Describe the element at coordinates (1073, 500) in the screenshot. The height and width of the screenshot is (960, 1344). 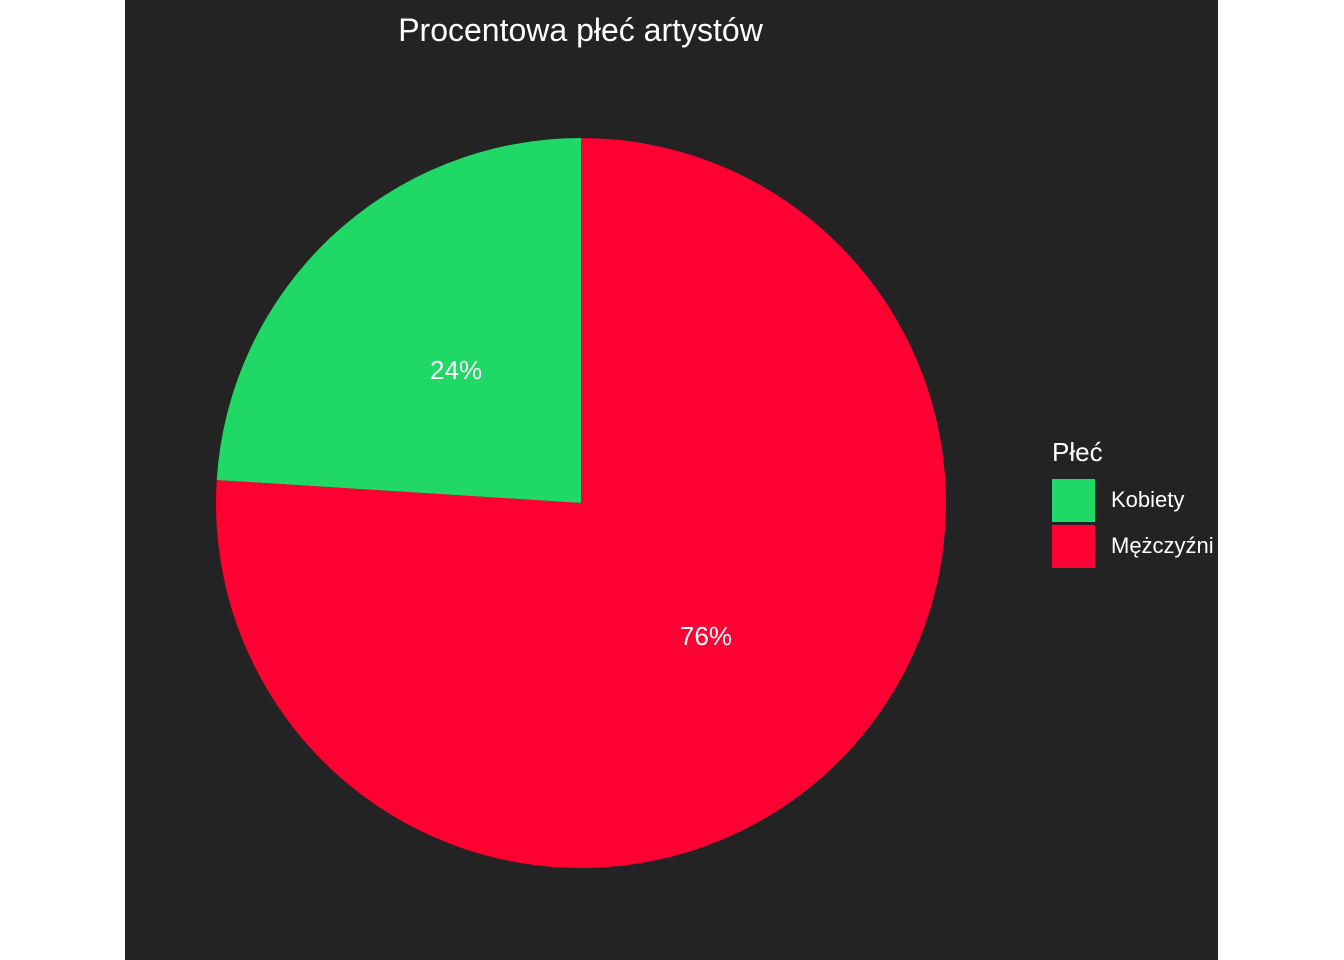
I see `legend-swatch-kobiety` at that location.